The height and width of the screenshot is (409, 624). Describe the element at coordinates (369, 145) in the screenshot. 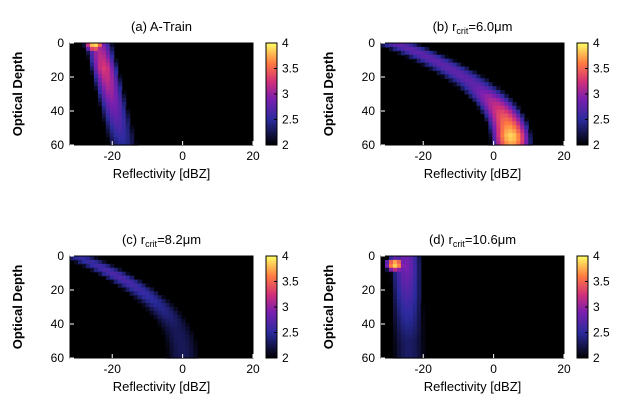

I see `y-tick-label: 60` at that location.